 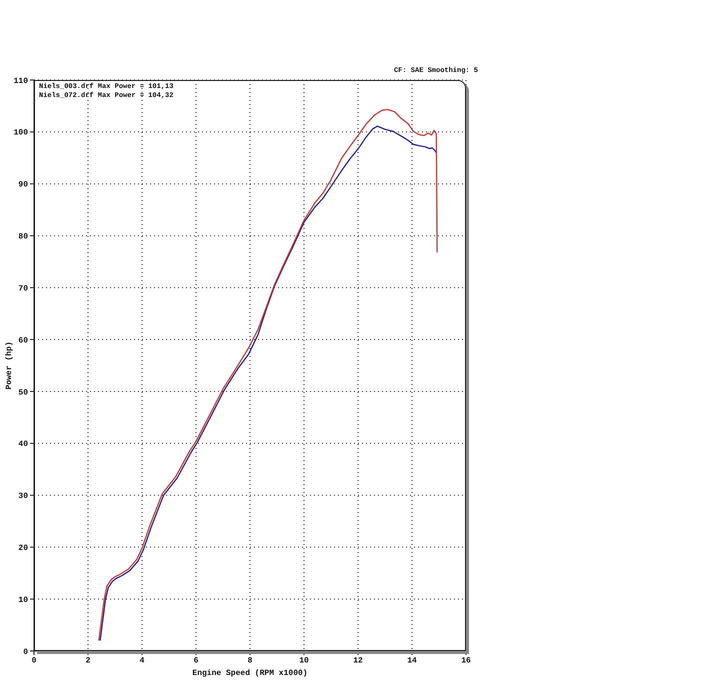 What do you see at coordinates (466, 661) in the screenshot?
I see `x-tick-label: 16` at bounding box center [466, 661].